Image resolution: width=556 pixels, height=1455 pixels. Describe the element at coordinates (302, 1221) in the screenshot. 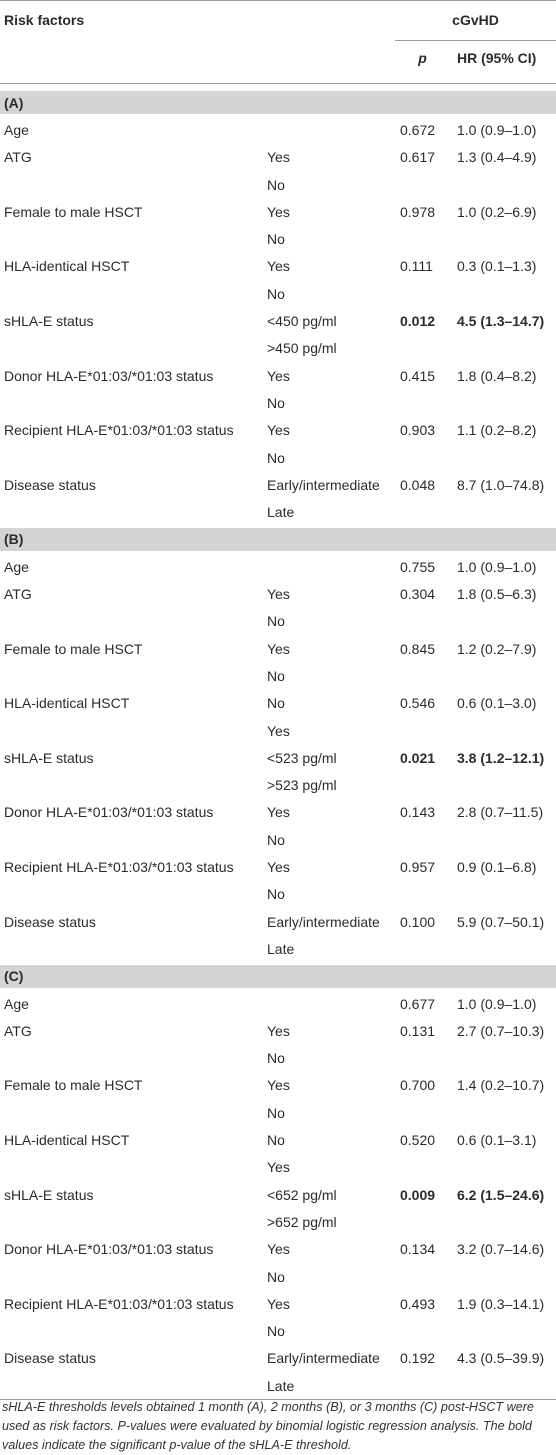

I see `level: >652 pg/ml` at that location.